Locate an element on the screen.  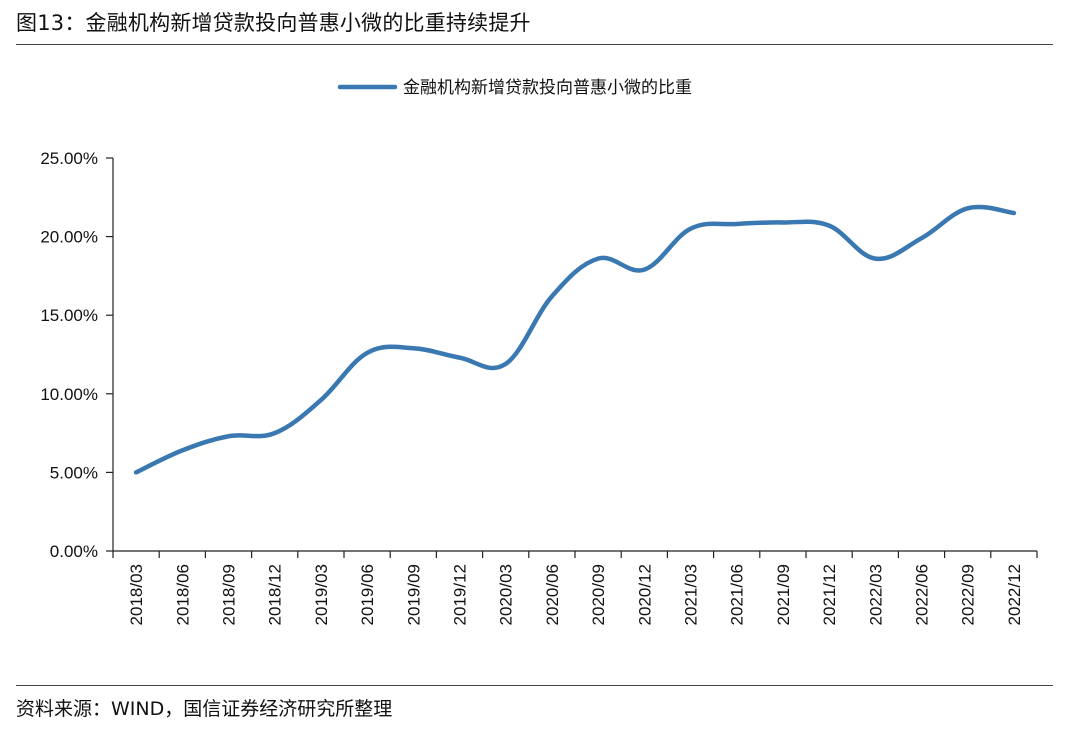
x-tick-label: 2020/12 is located at coordinates (644, 594).